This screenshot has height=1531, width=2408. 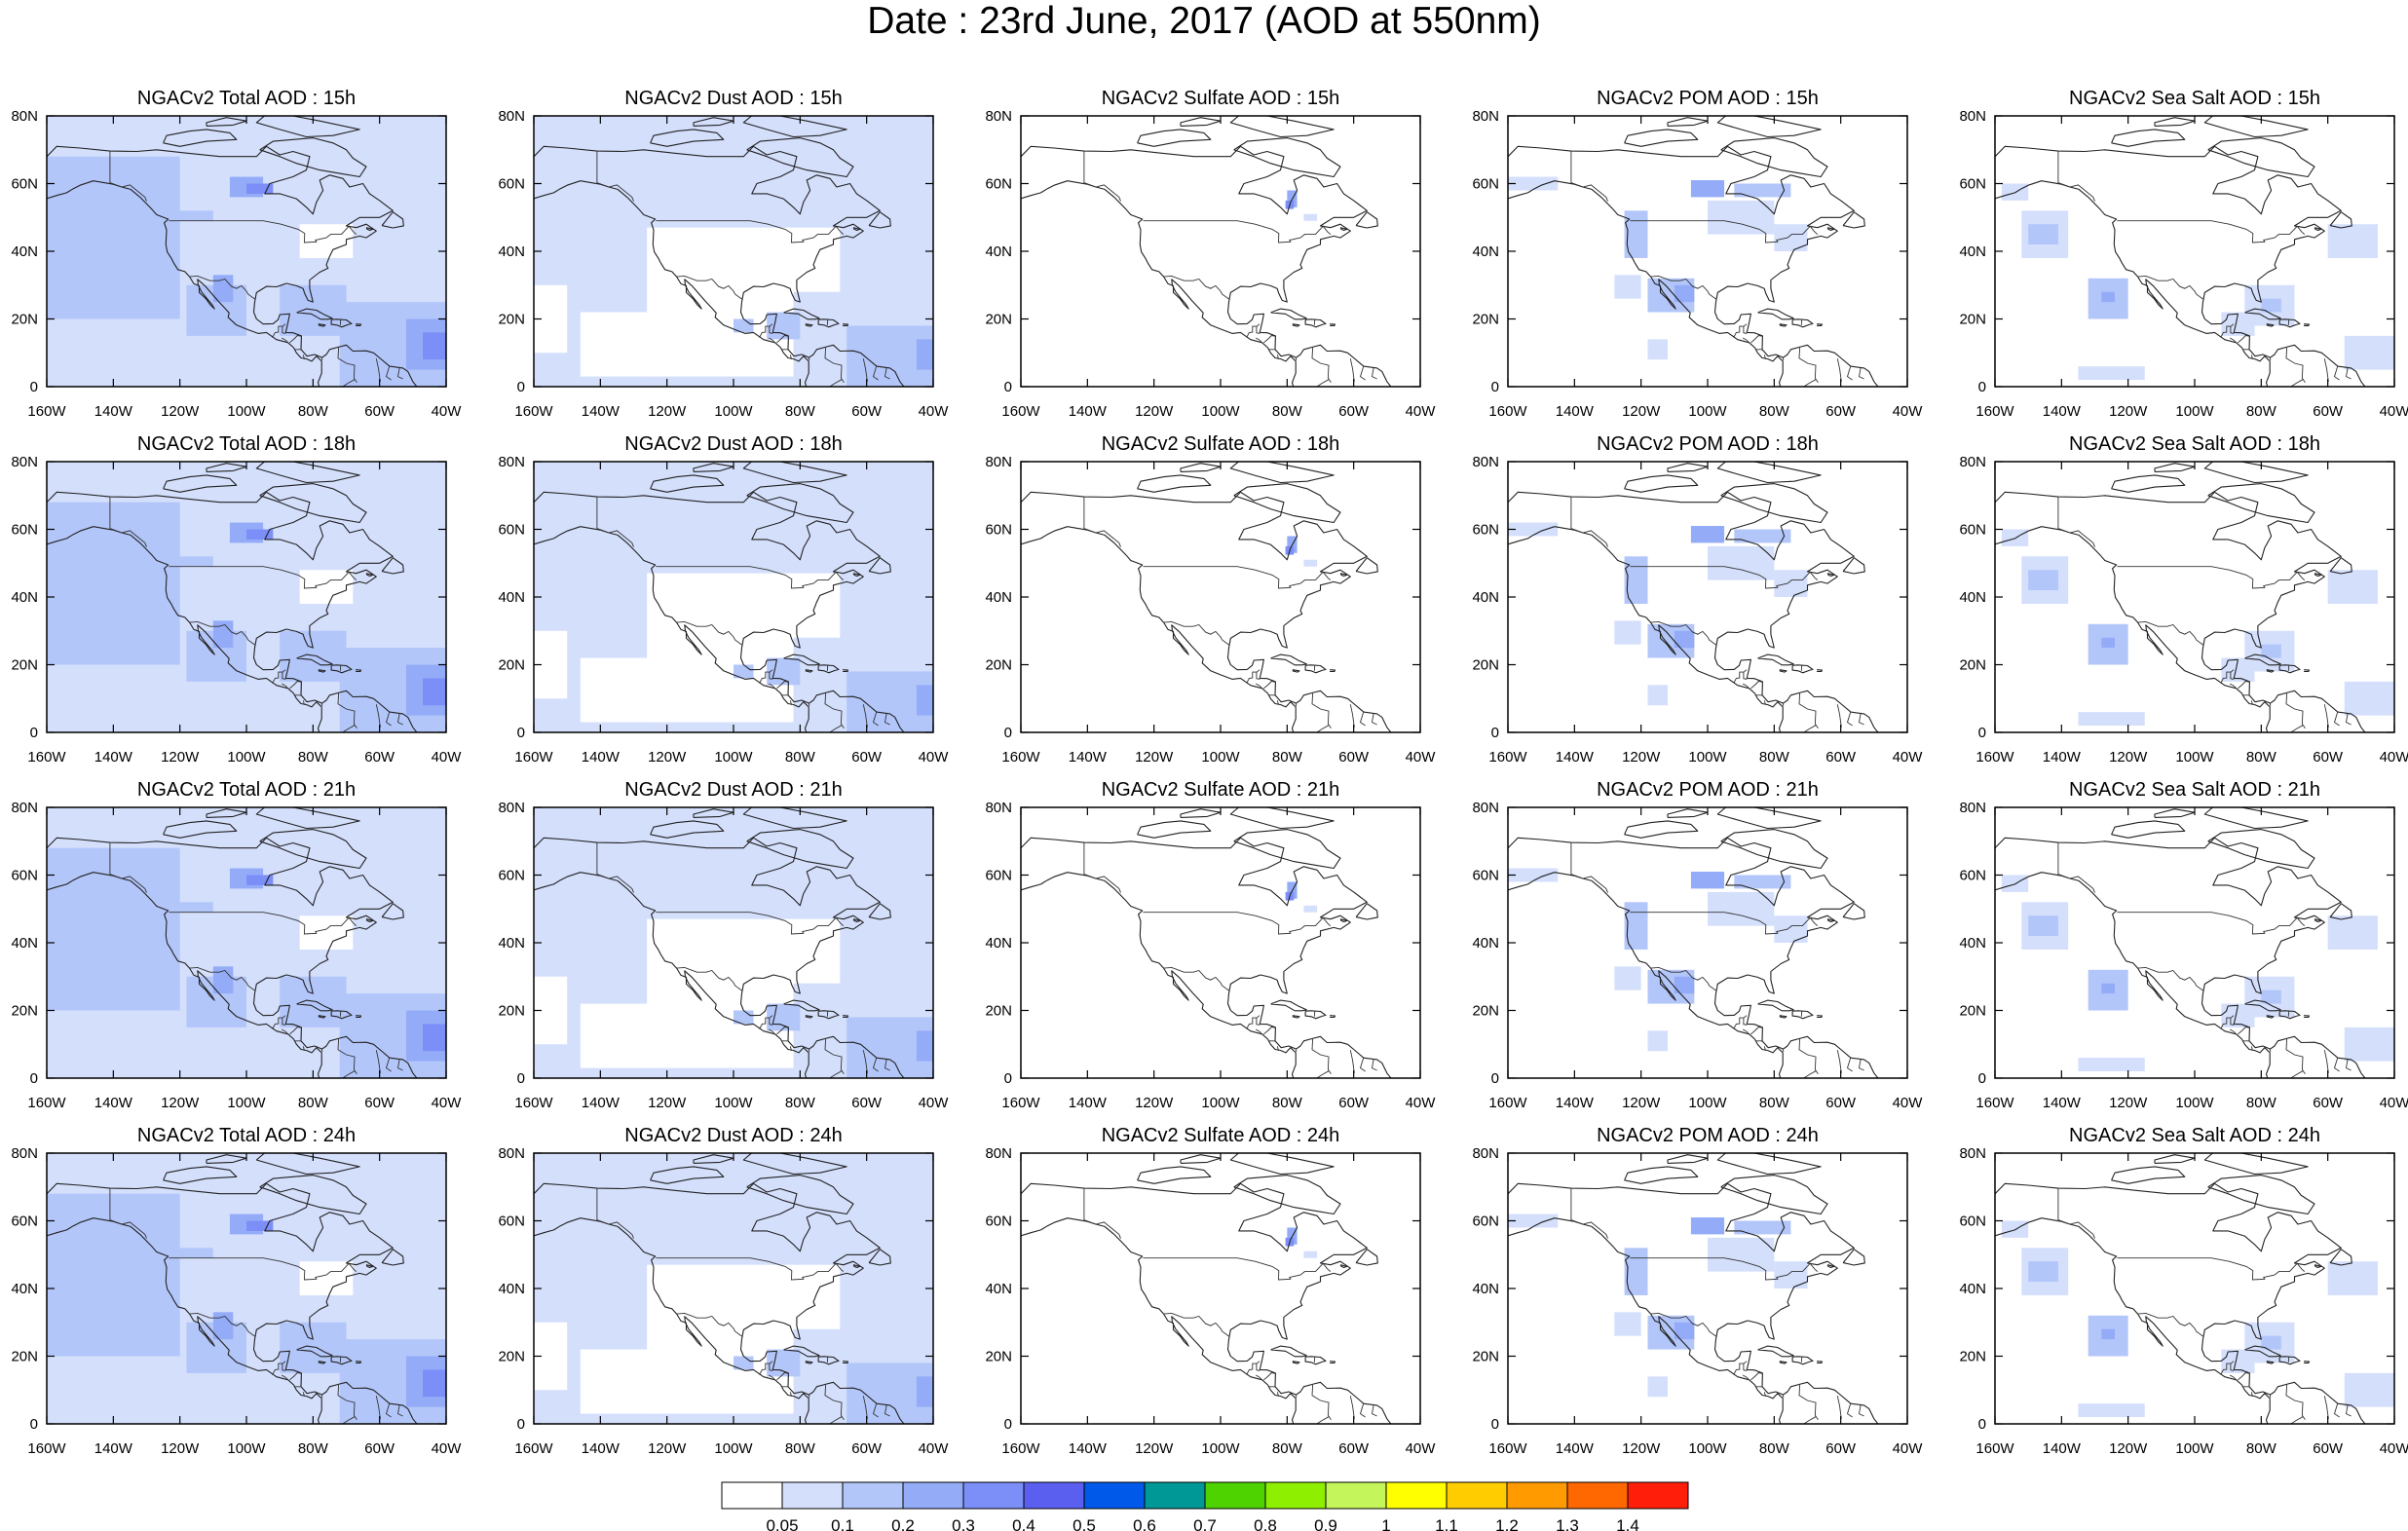 I want to click on colorbar-label: 1.3, so click(x=1567, y=1523).